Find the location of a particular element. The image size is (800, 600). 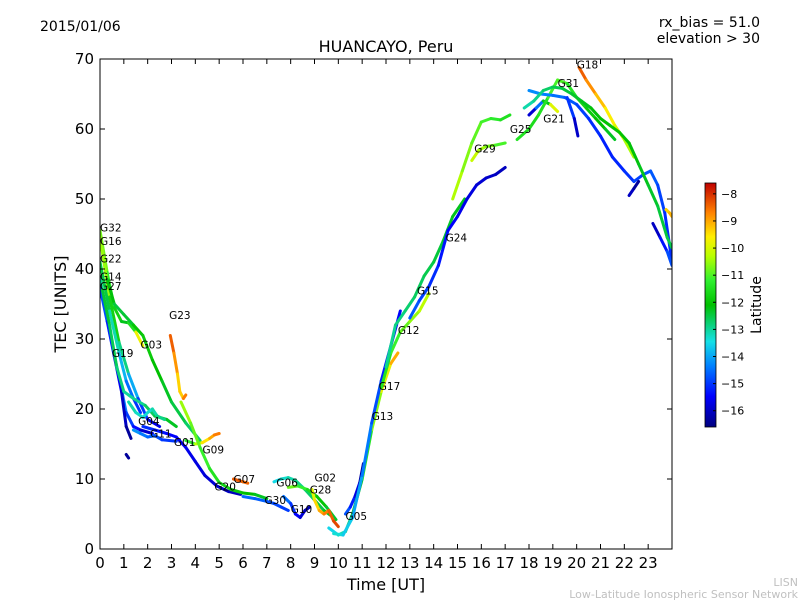

x-tick-label: 4 is located at coordinates (196, 563).